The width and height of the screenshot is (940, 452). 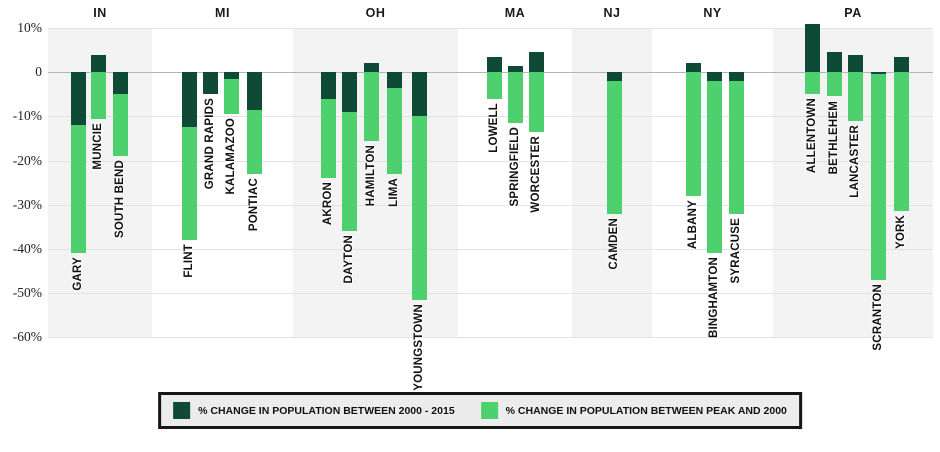 I want to click on city-label-youngstown: YOUNGSTOWN, so click(x=419, y=347).